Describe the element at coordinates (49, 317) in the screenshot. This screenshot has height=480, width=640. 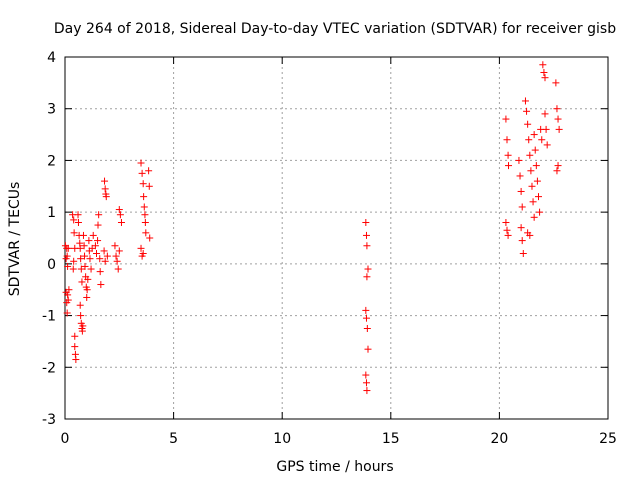
I see `y-tick-label: -1` at that location.